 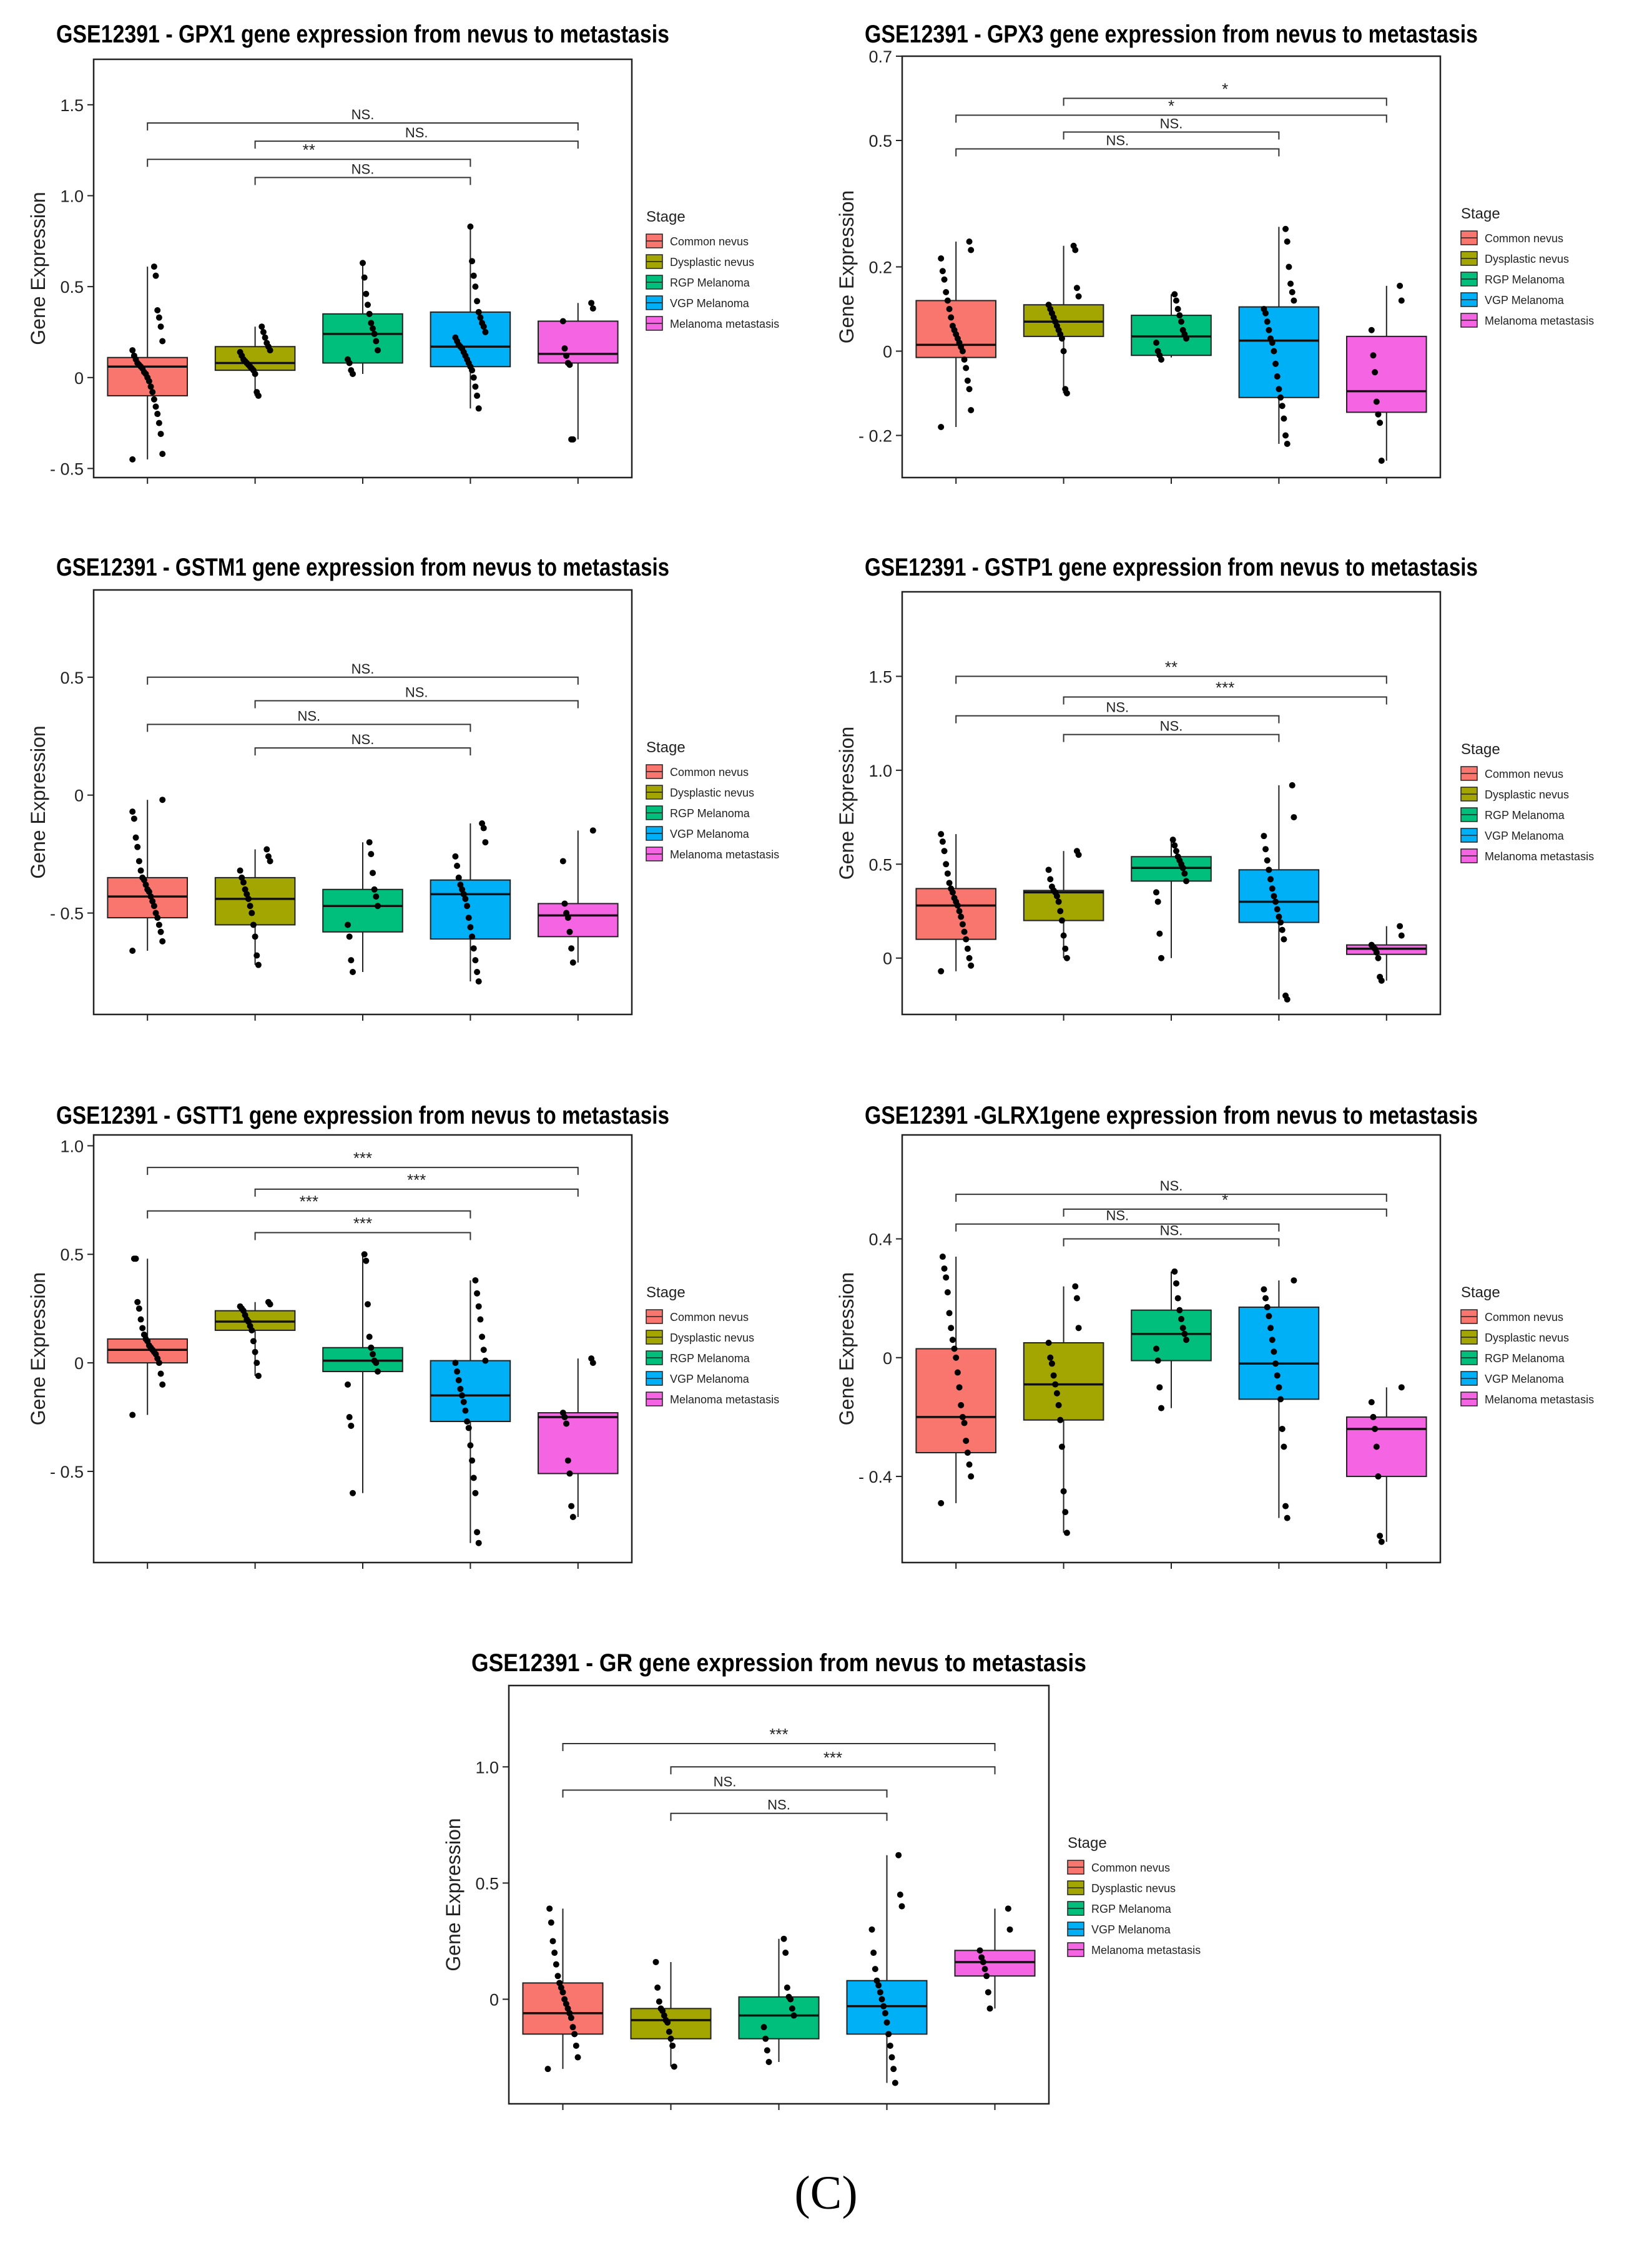 What do you see at coordinates (1525, 1358) in the screenshot?
I see `legend-label-rgp-melanoma: RGP Melanoma` at bounding box center [1525, 1358].